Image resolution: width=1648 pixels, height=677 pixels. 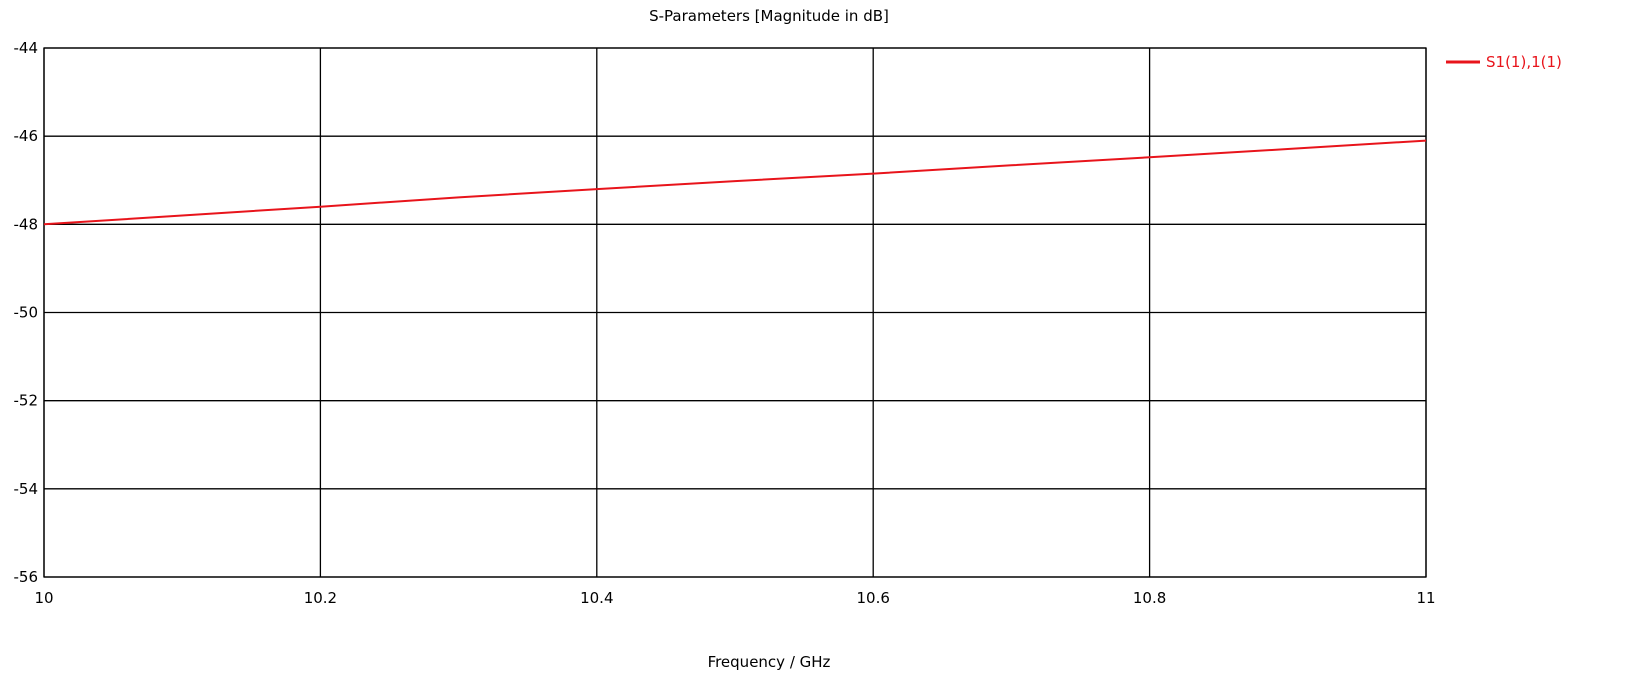 I want to click on x-tick-label: 11, so click(x=1425, y=598).